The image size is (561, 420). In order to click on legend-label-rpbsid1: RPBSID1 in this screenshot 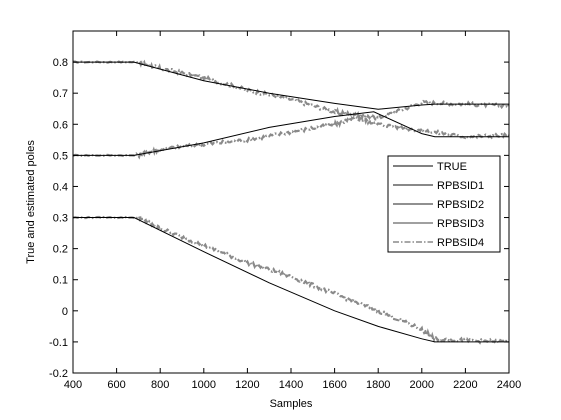, I will do `click(460, 186)`.